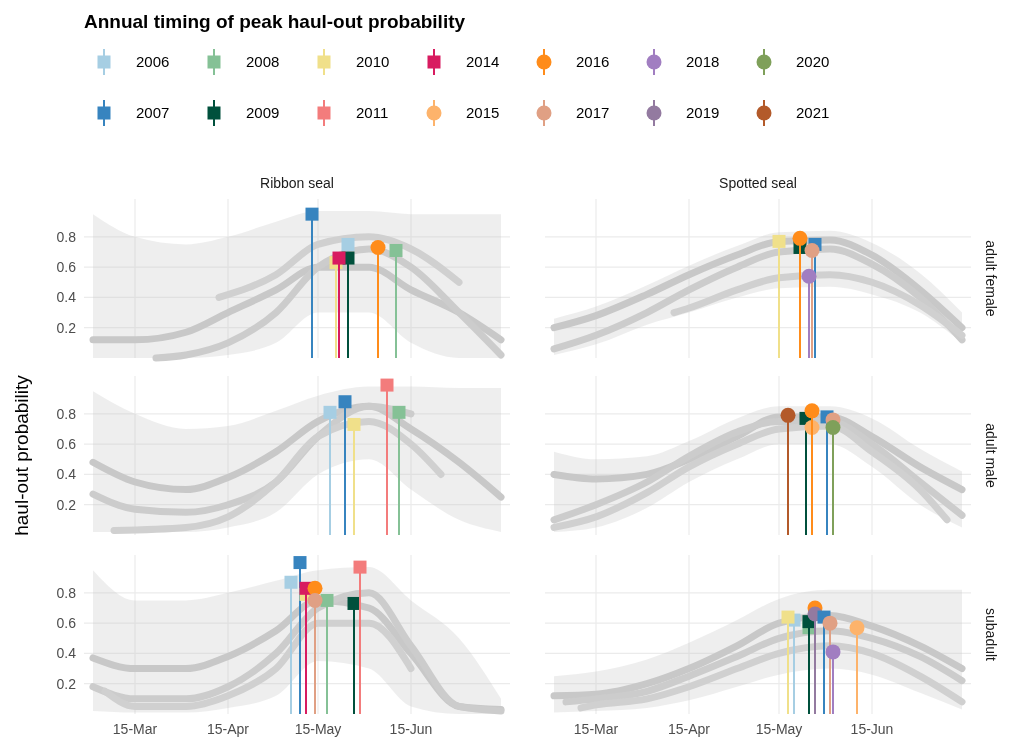  I want to click on legend-label: 2009, so click(263, 113).